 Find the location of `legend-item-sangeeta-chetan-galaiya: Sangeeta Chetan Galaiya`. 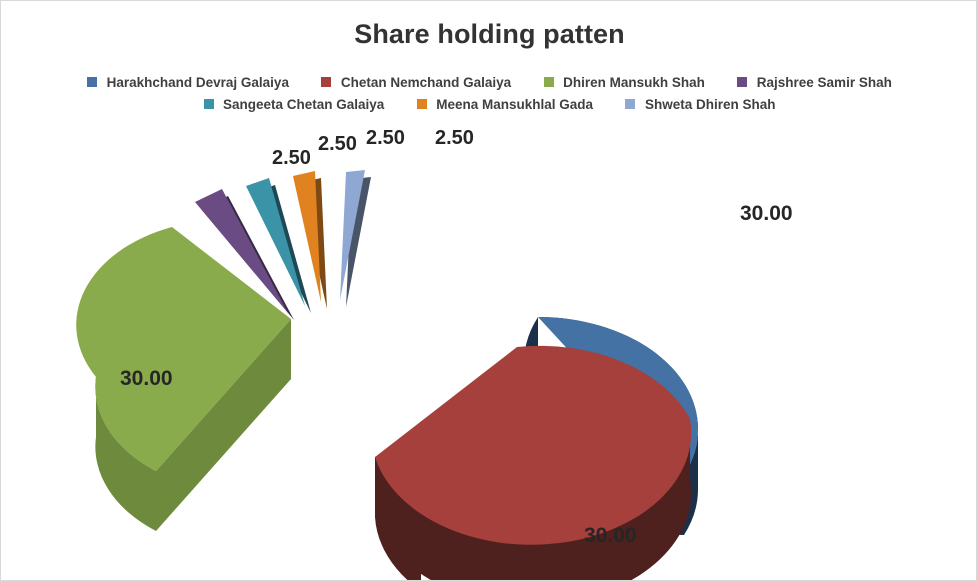

legend-item-sangeeta-chetan-galaiya: Sangeeta Chetan Galaiya is located at coordinates (294, 105).